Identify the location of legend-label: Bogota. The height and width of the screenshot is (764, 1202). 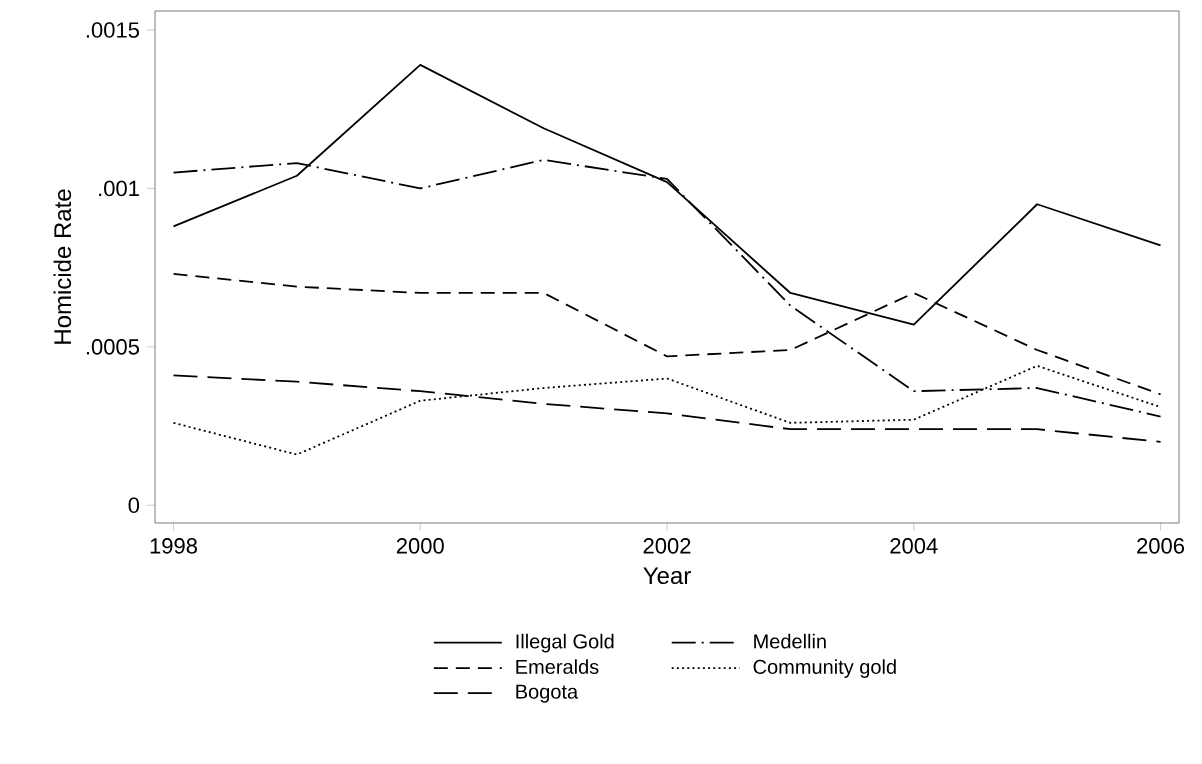
(547, 693).